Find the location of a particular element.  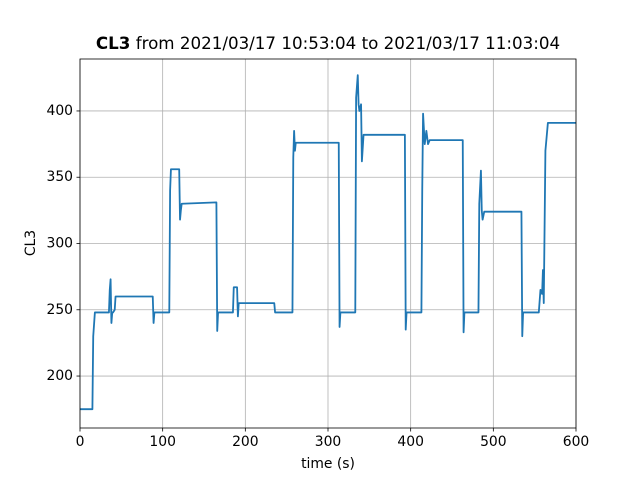

y-tick-label: 200 is located at coordinates (59, 376).